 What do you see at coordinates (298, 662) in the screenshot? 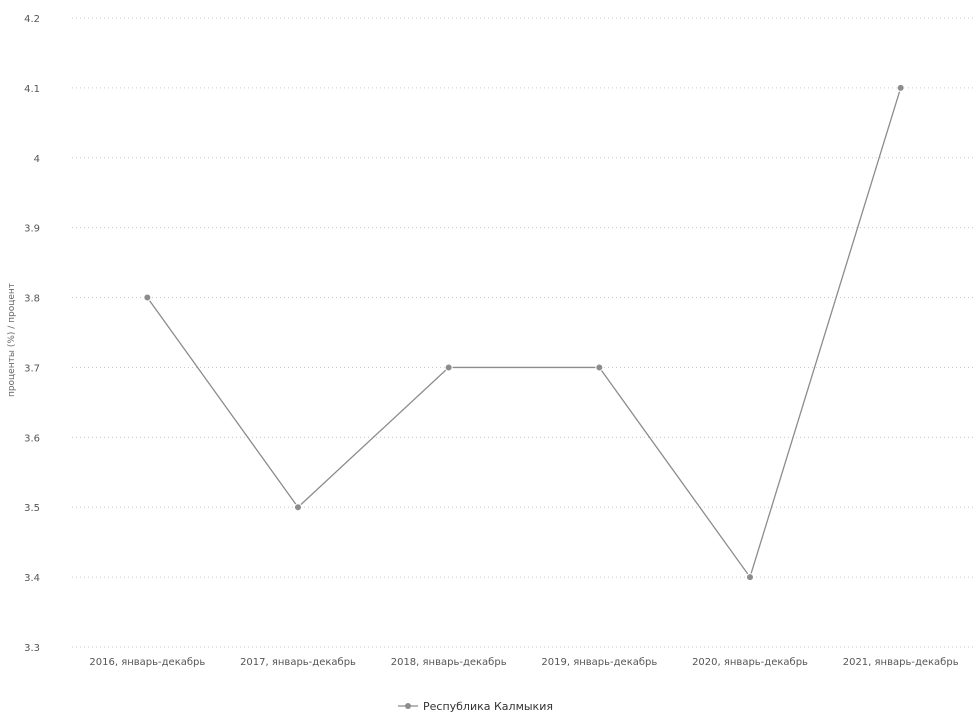
I see `x-tick-label: 2017, январь-декабрь` at bounding box center [298, 662].